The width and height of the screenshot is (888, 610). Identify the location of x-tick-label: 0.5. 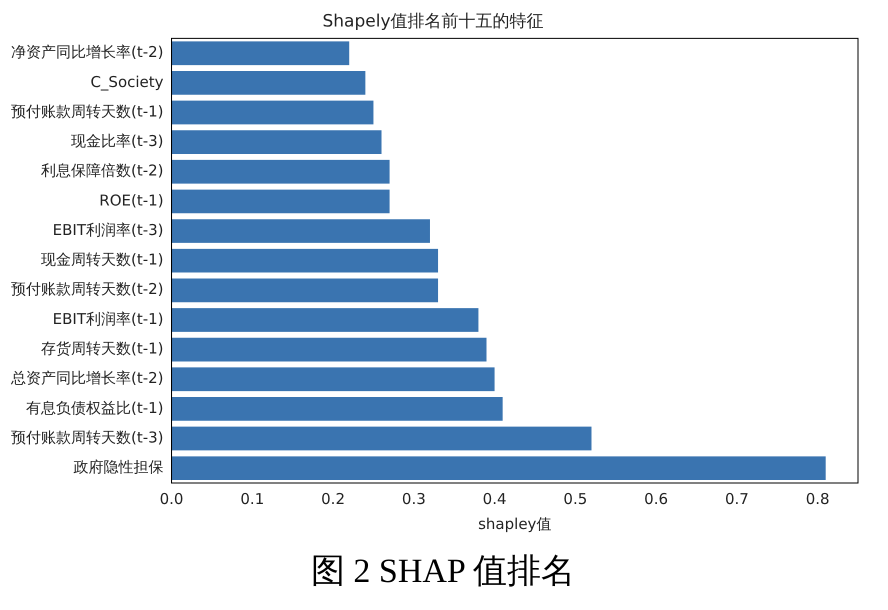
(575, 499).